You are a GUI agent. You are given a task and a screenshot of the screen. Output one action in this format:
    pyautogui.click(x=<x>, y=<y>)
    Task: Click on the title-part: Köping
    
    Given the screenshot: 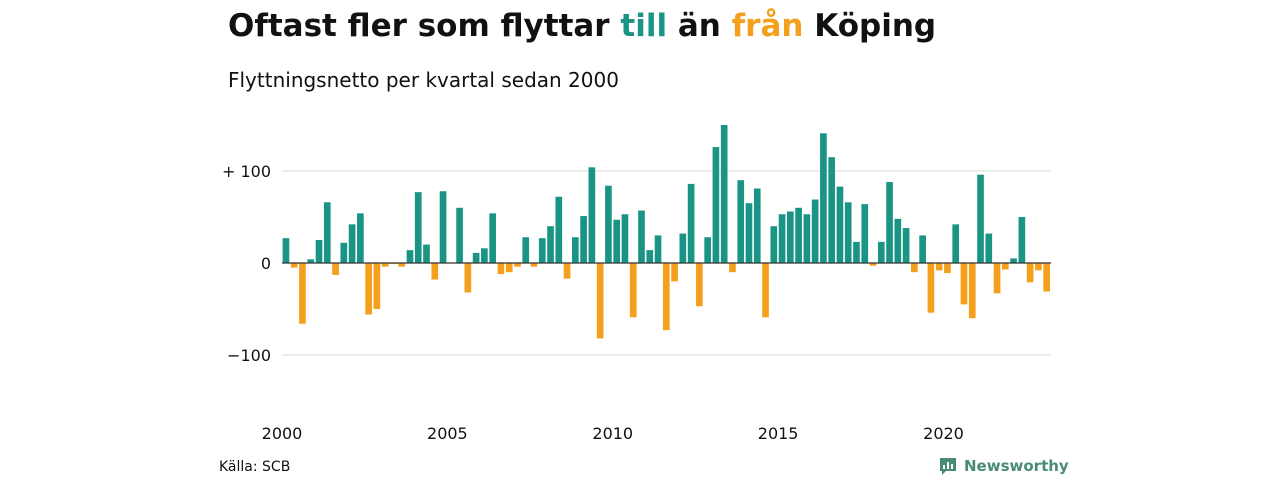 What is the action you would take?
    pyautogui.click(x=870, y=26)
    